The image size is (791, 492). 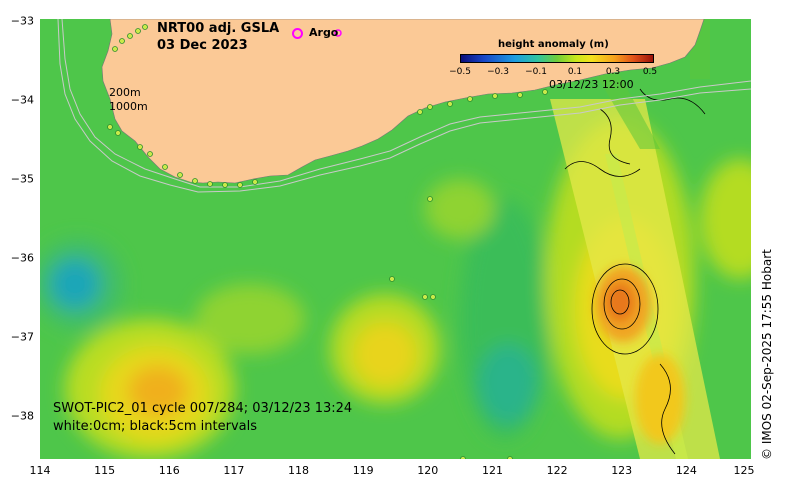 I want to click on product-name: NRT00 adj. GSLA, so click(x=218, y=28).